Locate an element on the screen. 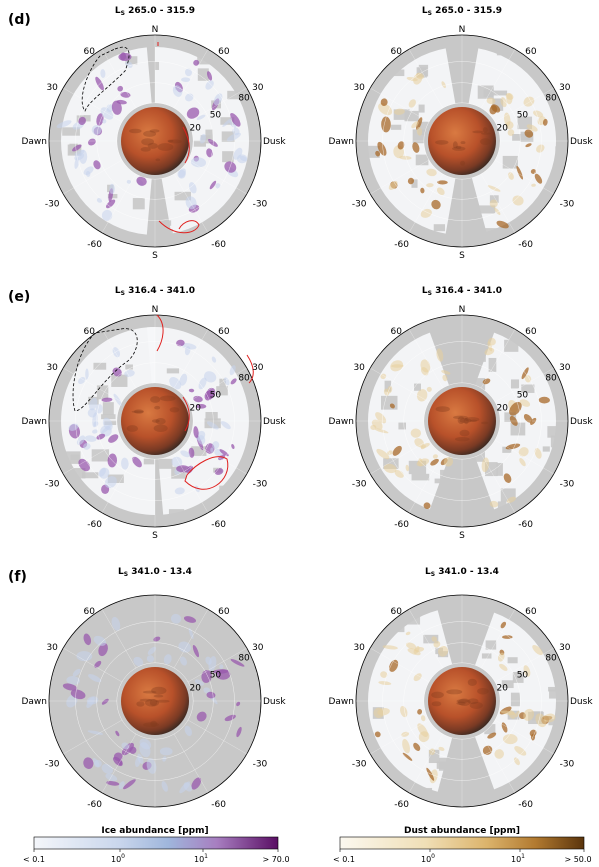 The width and height of the screenshot is (599, 867). ice-tick-max: > 70.0 is located at coordinates (275, 859).